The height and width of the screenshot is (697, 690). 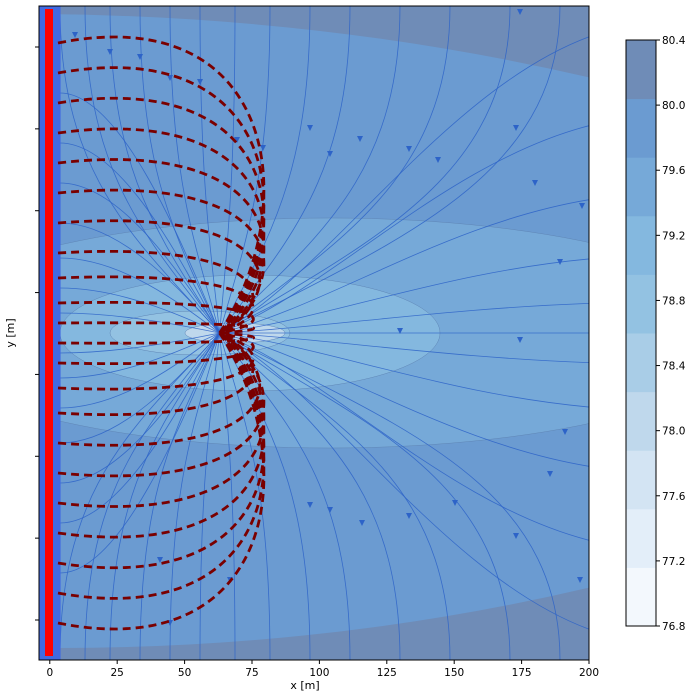 What do you see at coordinates (674, 171) in the screenshot?
I see `colorbar-label-7: 79.6` at bounding box center [674, 171].